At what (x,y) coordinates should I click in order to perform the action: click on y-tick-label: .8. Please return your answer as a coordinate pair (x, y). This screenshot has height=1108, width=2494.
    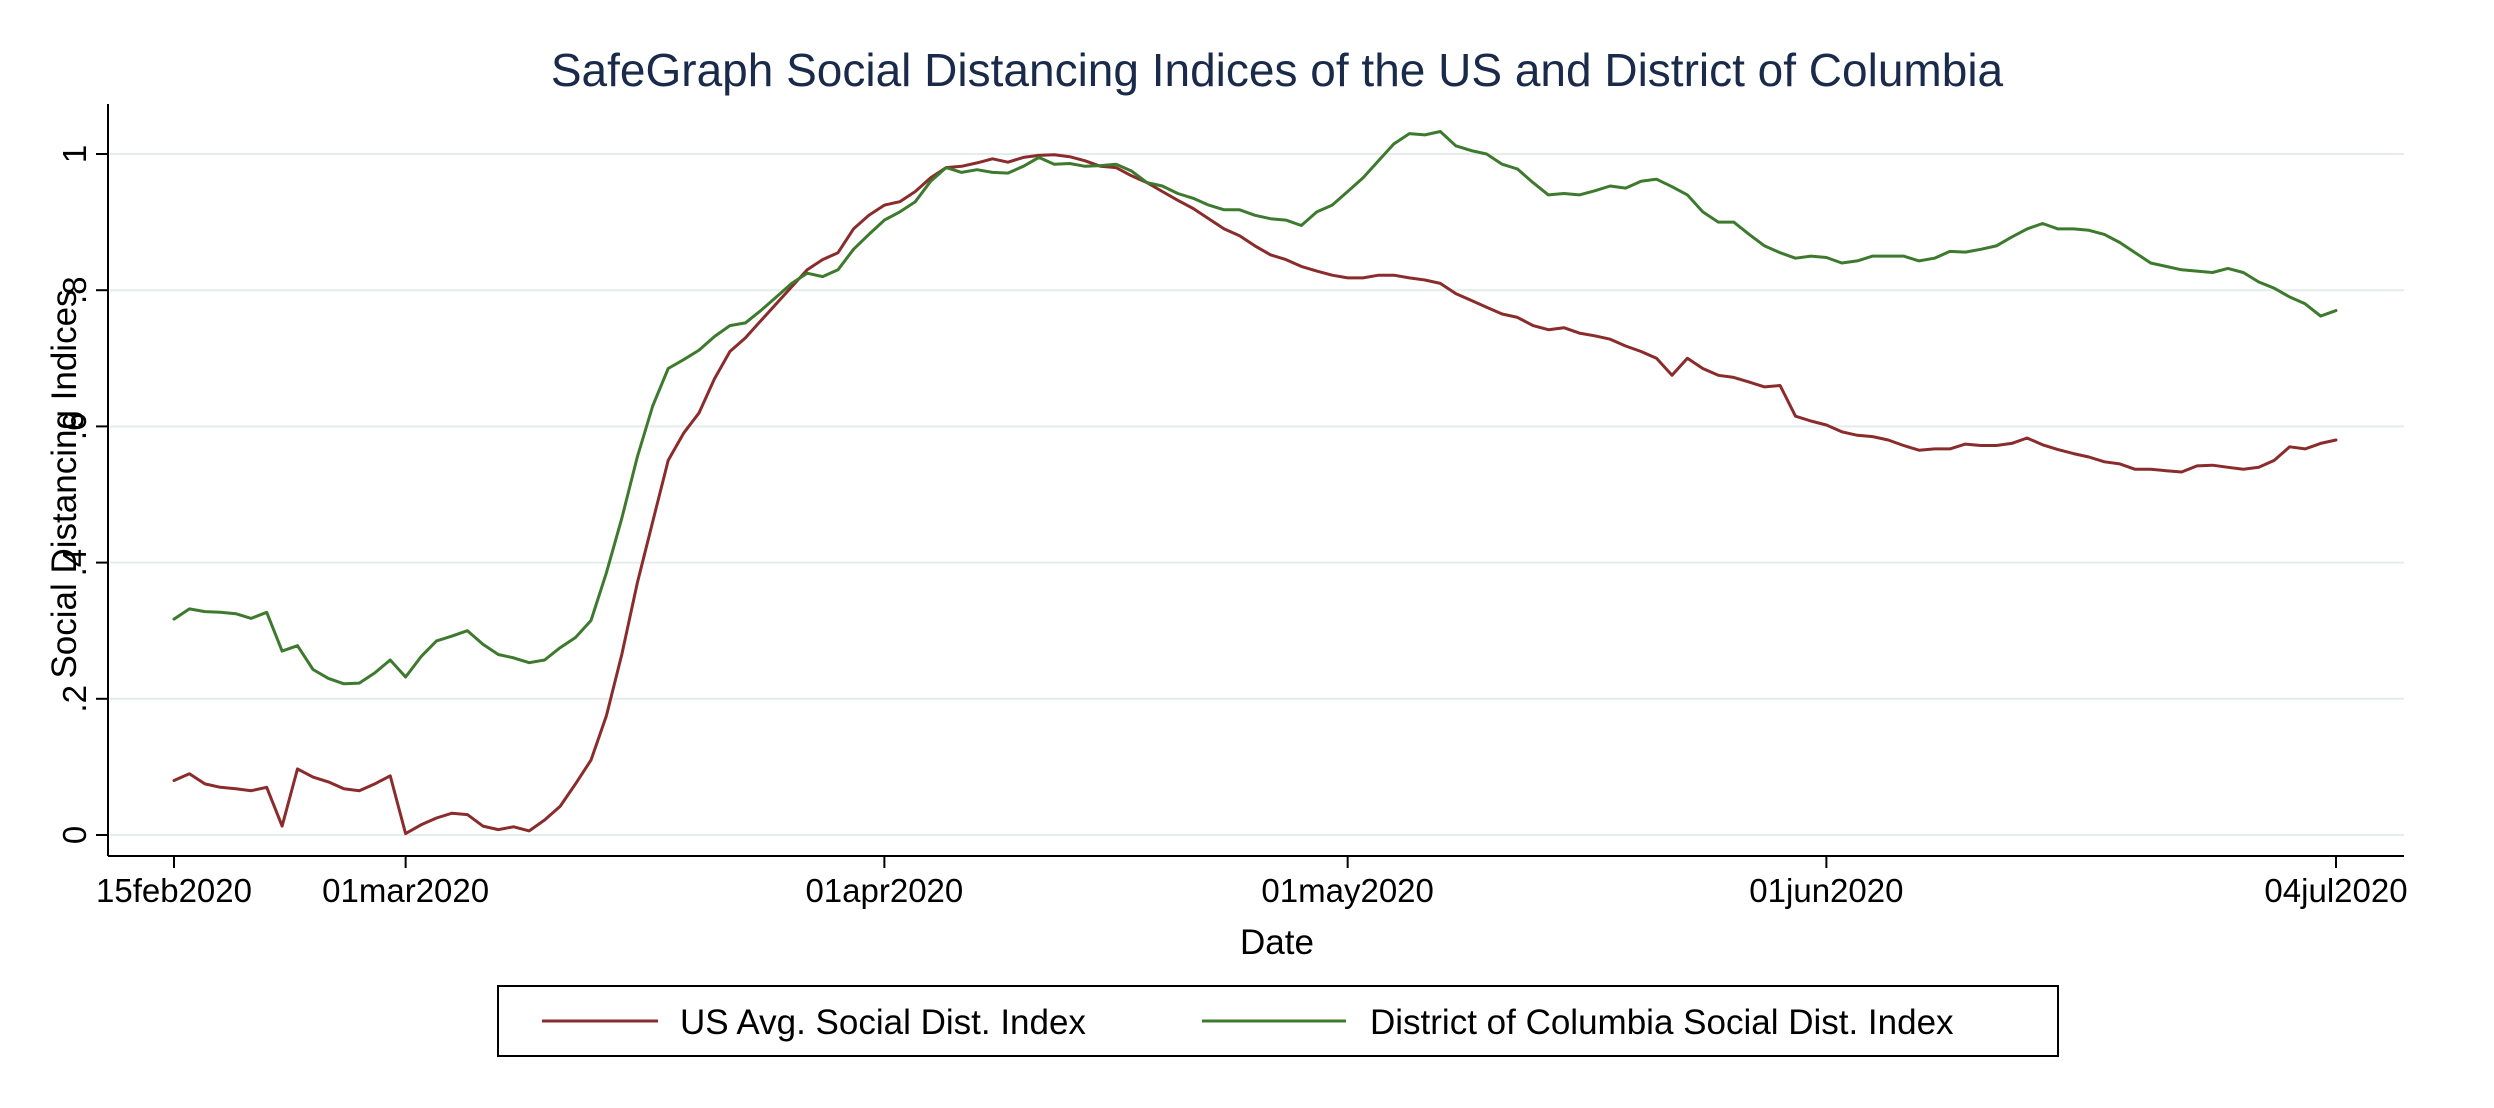
    Looking at the image, I should click on (74, 290).